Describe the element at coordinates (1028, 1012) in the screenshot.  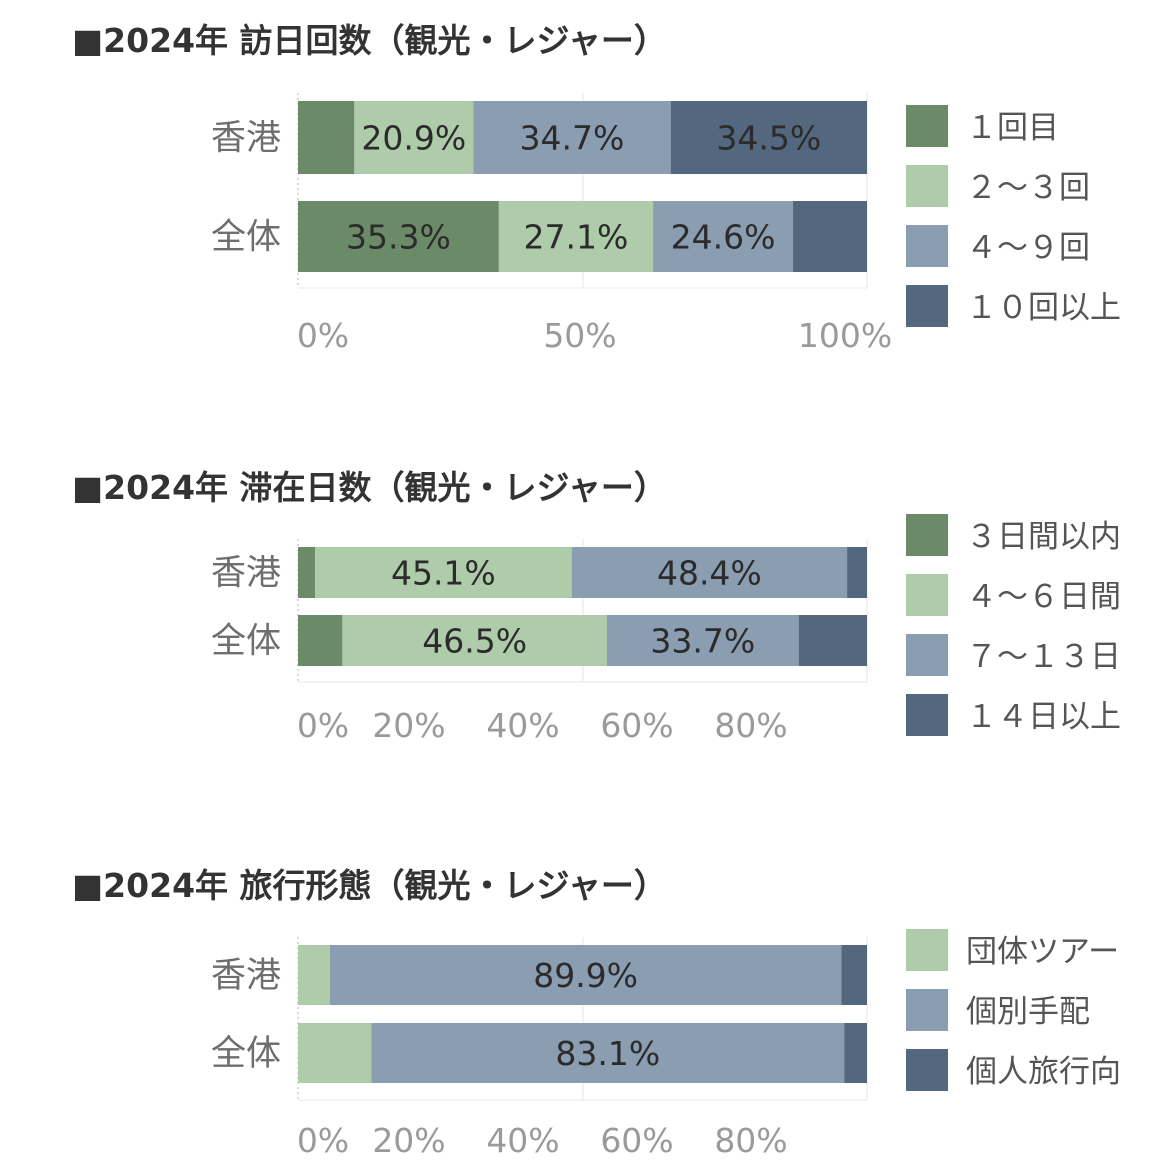
I see `legend-label: 個別手配` at that location.